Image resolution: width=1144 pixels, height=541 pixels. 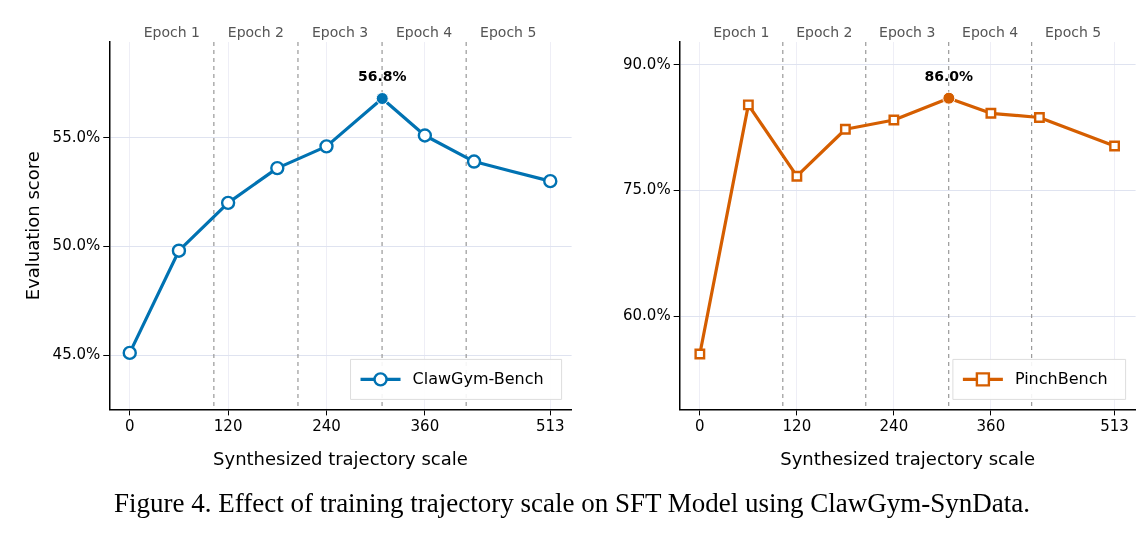 I want to click on y-tick-label: 55.0%, so click(x=76, y=136).